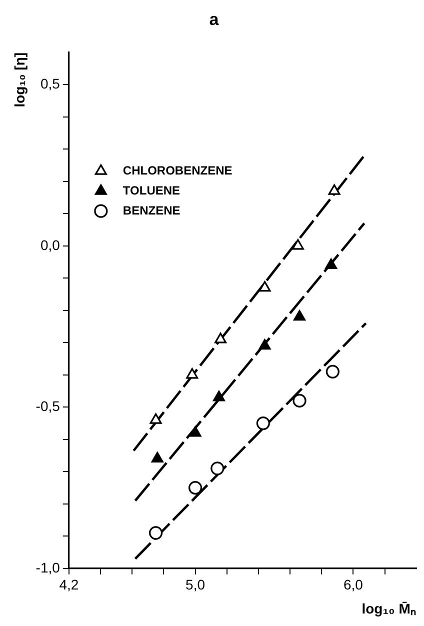 This screenshot has width=424, height=626. What do you see at coordinates (151, 190) in the screenshot?
I see `legend-label: TOLUENE` at bounding box center [151, 190].